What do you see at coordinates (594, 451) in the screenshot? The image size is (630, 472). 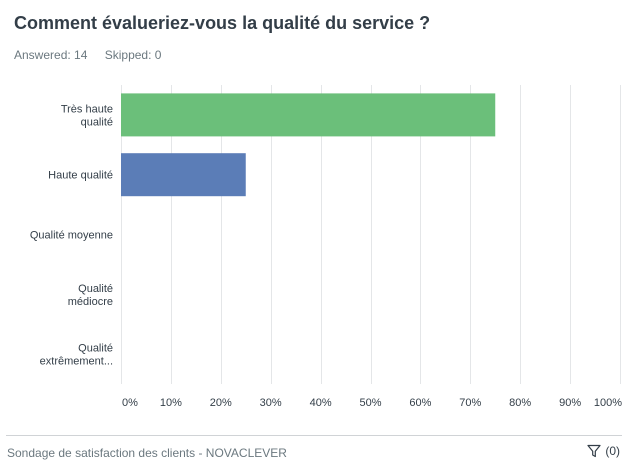 I see `filter-icon` at bounding box center [594, 451].